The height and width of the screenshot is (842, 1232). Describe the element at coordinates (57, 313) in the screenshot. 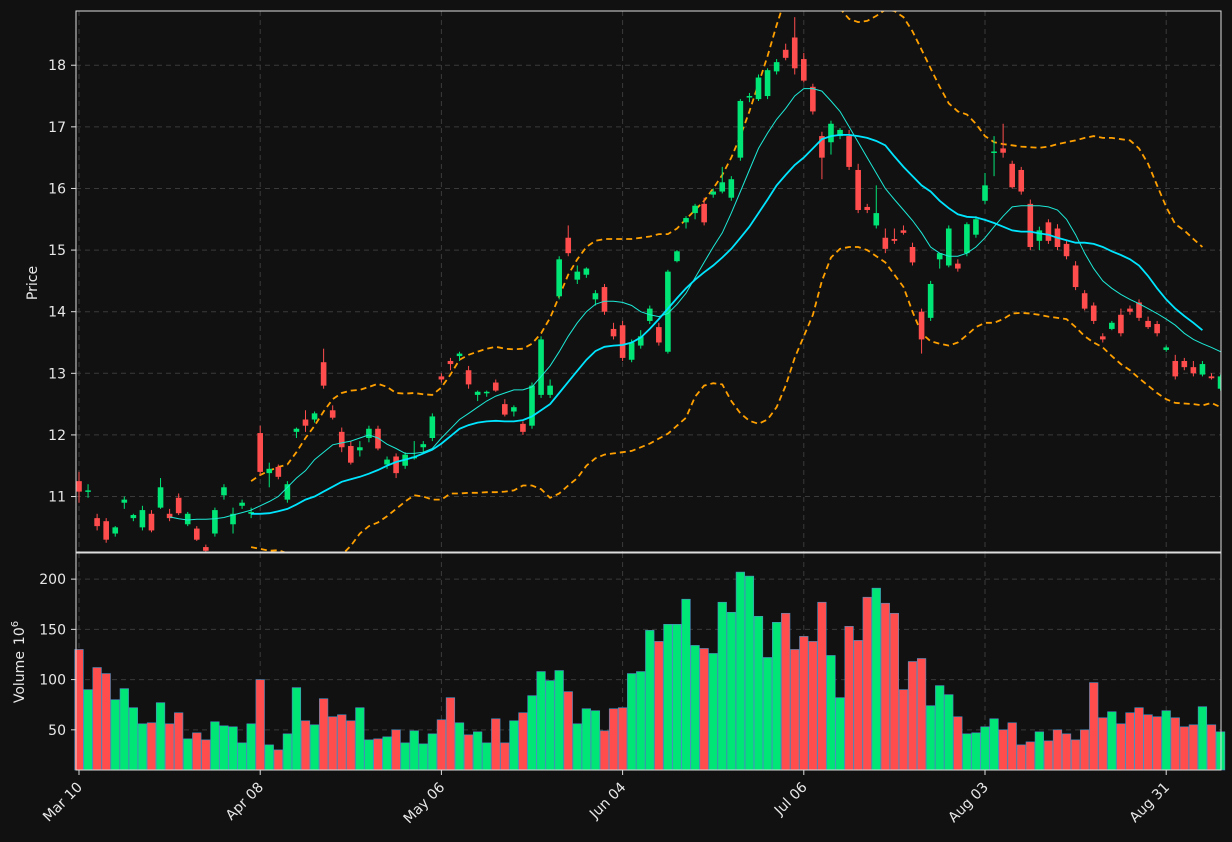

I see `price-tick-label: 14` at that location.